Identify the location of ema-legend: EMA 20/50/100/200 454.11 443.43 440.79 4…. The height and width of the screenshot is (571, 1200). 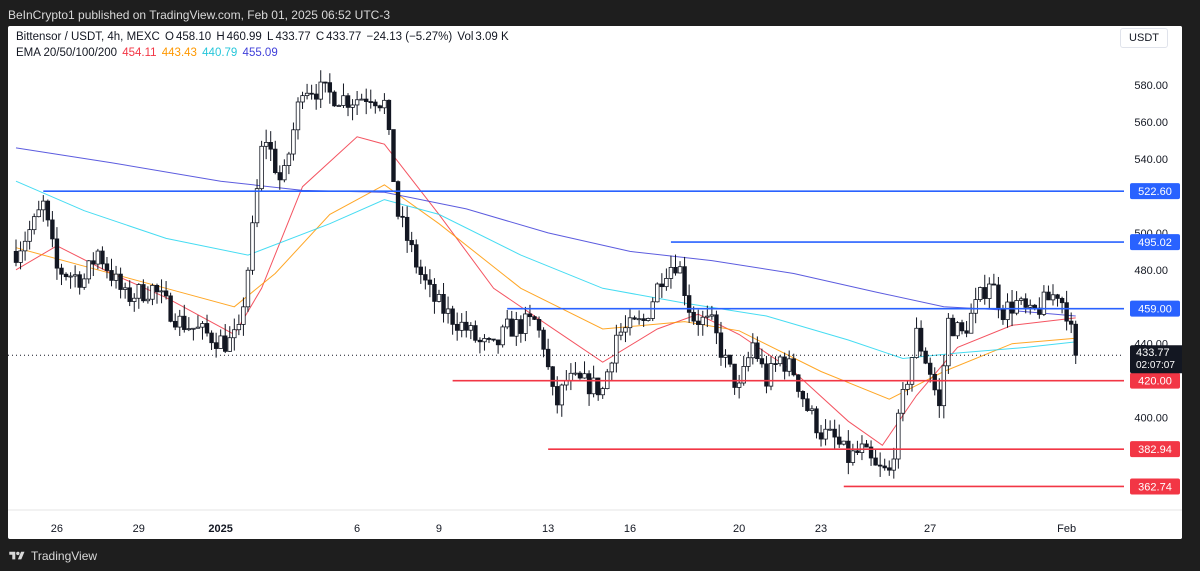
(148, 53).